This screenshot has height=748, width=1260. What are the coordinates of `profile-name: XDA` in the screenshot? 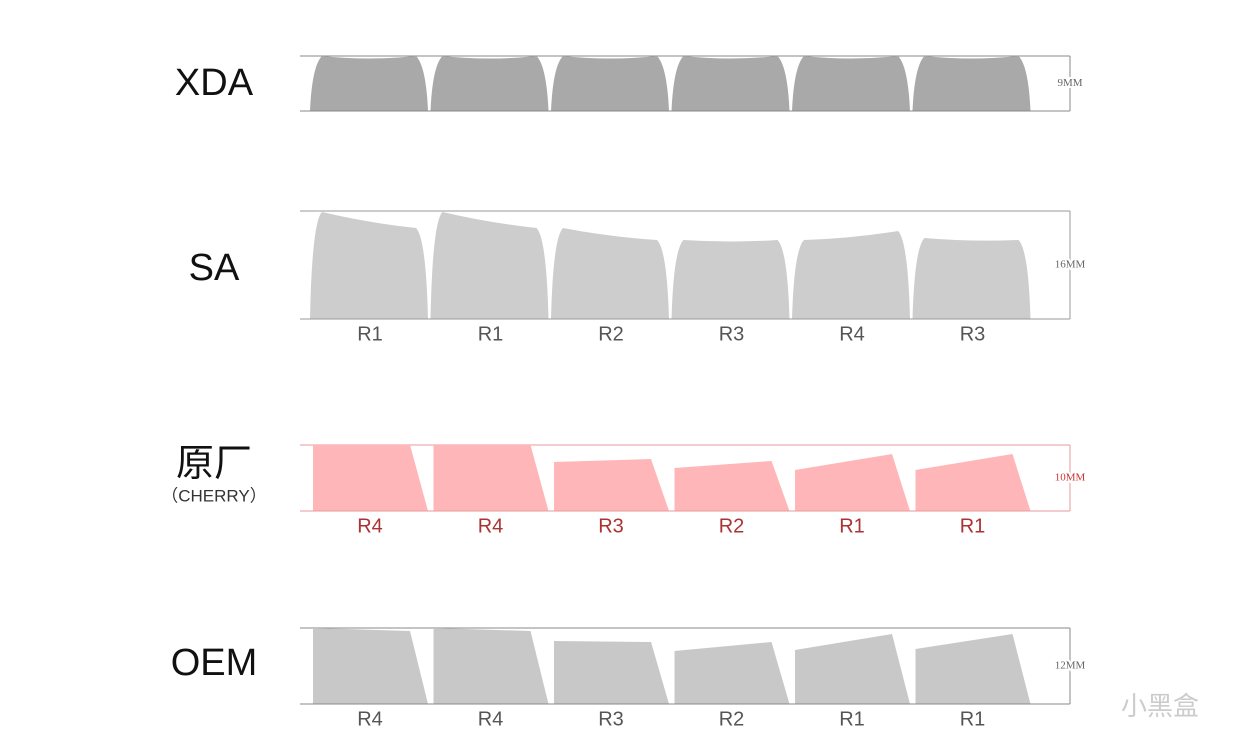 It's located at (214, 83).